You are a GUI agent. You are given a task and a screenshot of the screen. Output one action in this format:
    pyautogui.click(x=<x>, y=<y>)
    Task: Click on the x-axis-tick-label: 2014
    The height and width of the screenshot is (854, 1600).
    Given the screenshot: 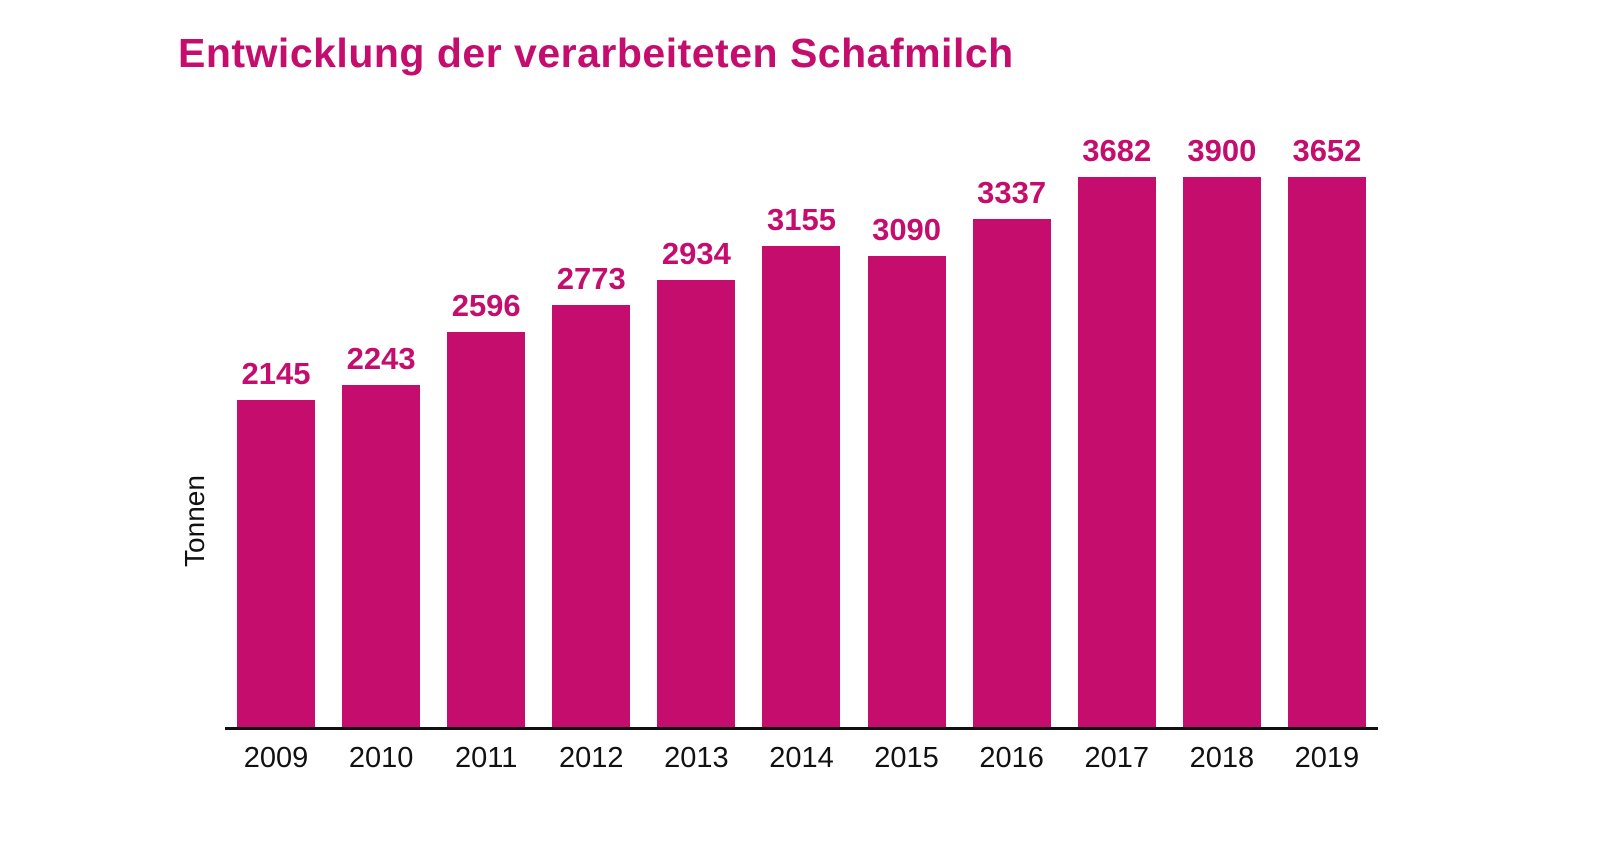 What is the action you would take?
    pyautogui.click(x=801, y=758)
    